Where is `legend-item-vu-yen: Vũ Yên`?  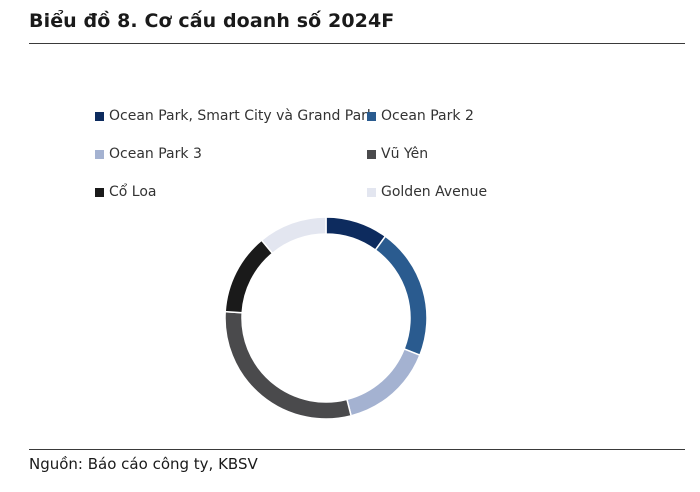
legend-item-vu-yen: Vũ Yên is located at coordinates (397, 154).